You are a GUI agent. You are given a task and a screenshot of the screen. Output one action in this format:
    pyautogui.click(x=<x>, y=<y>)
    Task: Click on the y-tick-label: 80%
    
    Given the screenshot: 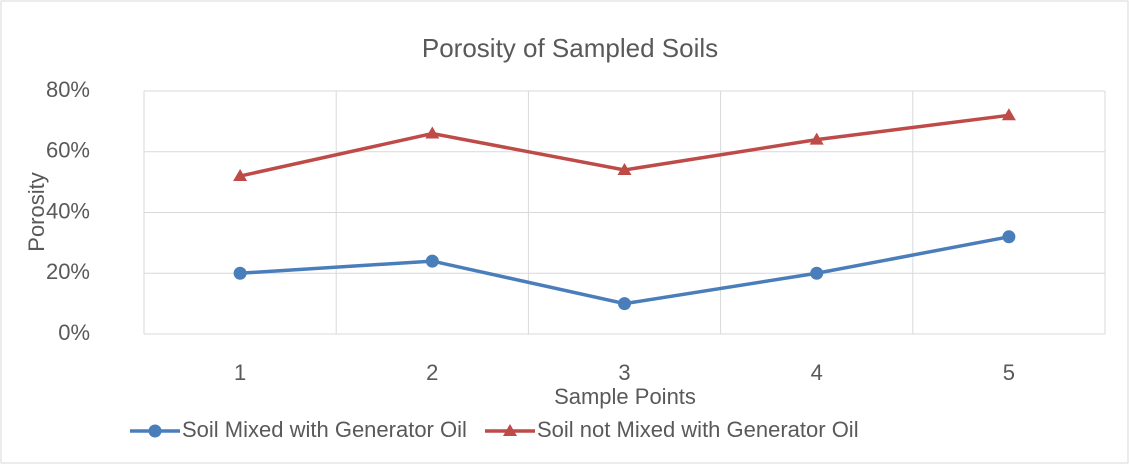 What is the action you would take?
    pyautogui.click(x=68, y=89)
    